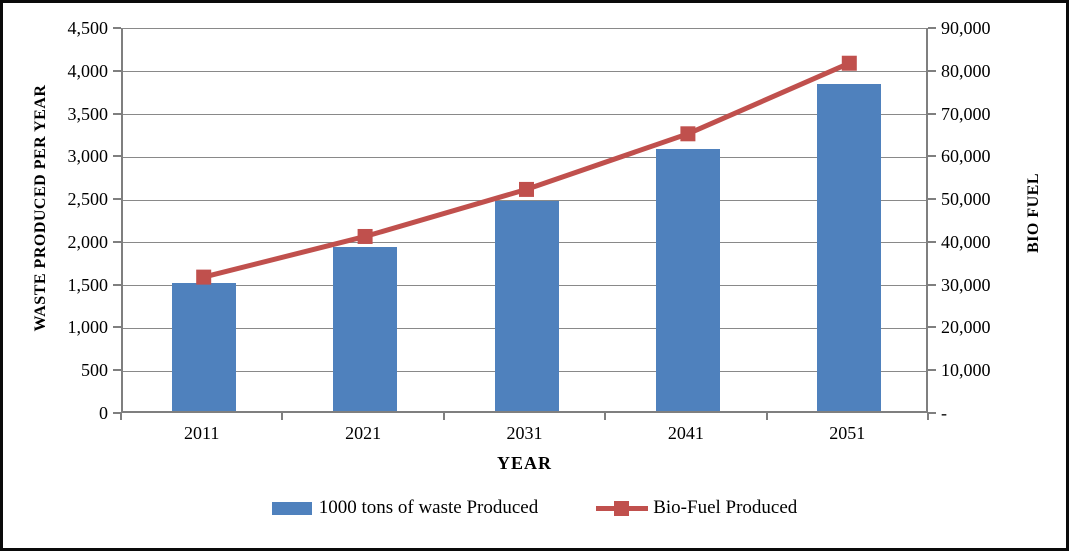  Describe the element at coordinates (966, 327) in the screenshot. I see `right-axis-tick-label: 20,000` at that location.